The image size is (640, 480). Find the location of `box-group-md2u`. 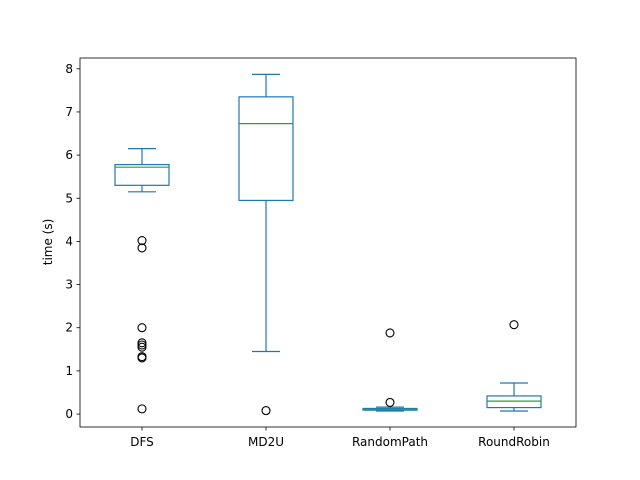

box-group-md2u is located at coordinates (266, 244).